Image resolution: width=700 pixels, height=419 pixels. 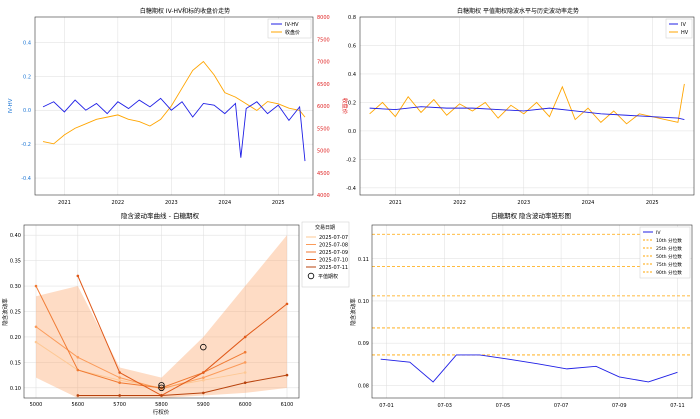 What do you see at coordinates (292, 32) in the screenshot?
I see `legend-close: 收盘价` at bounding box center [292, 32].